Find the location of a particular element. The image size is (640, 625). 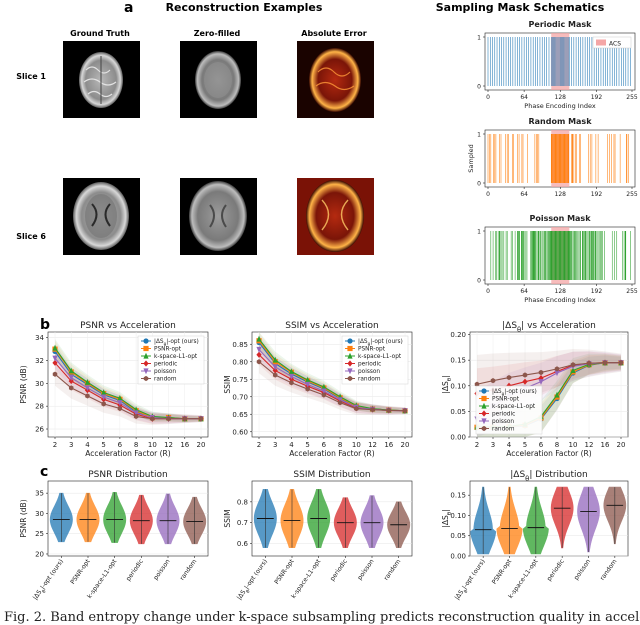

ytick-label: 0.6 is located at coordinates (243, 544).